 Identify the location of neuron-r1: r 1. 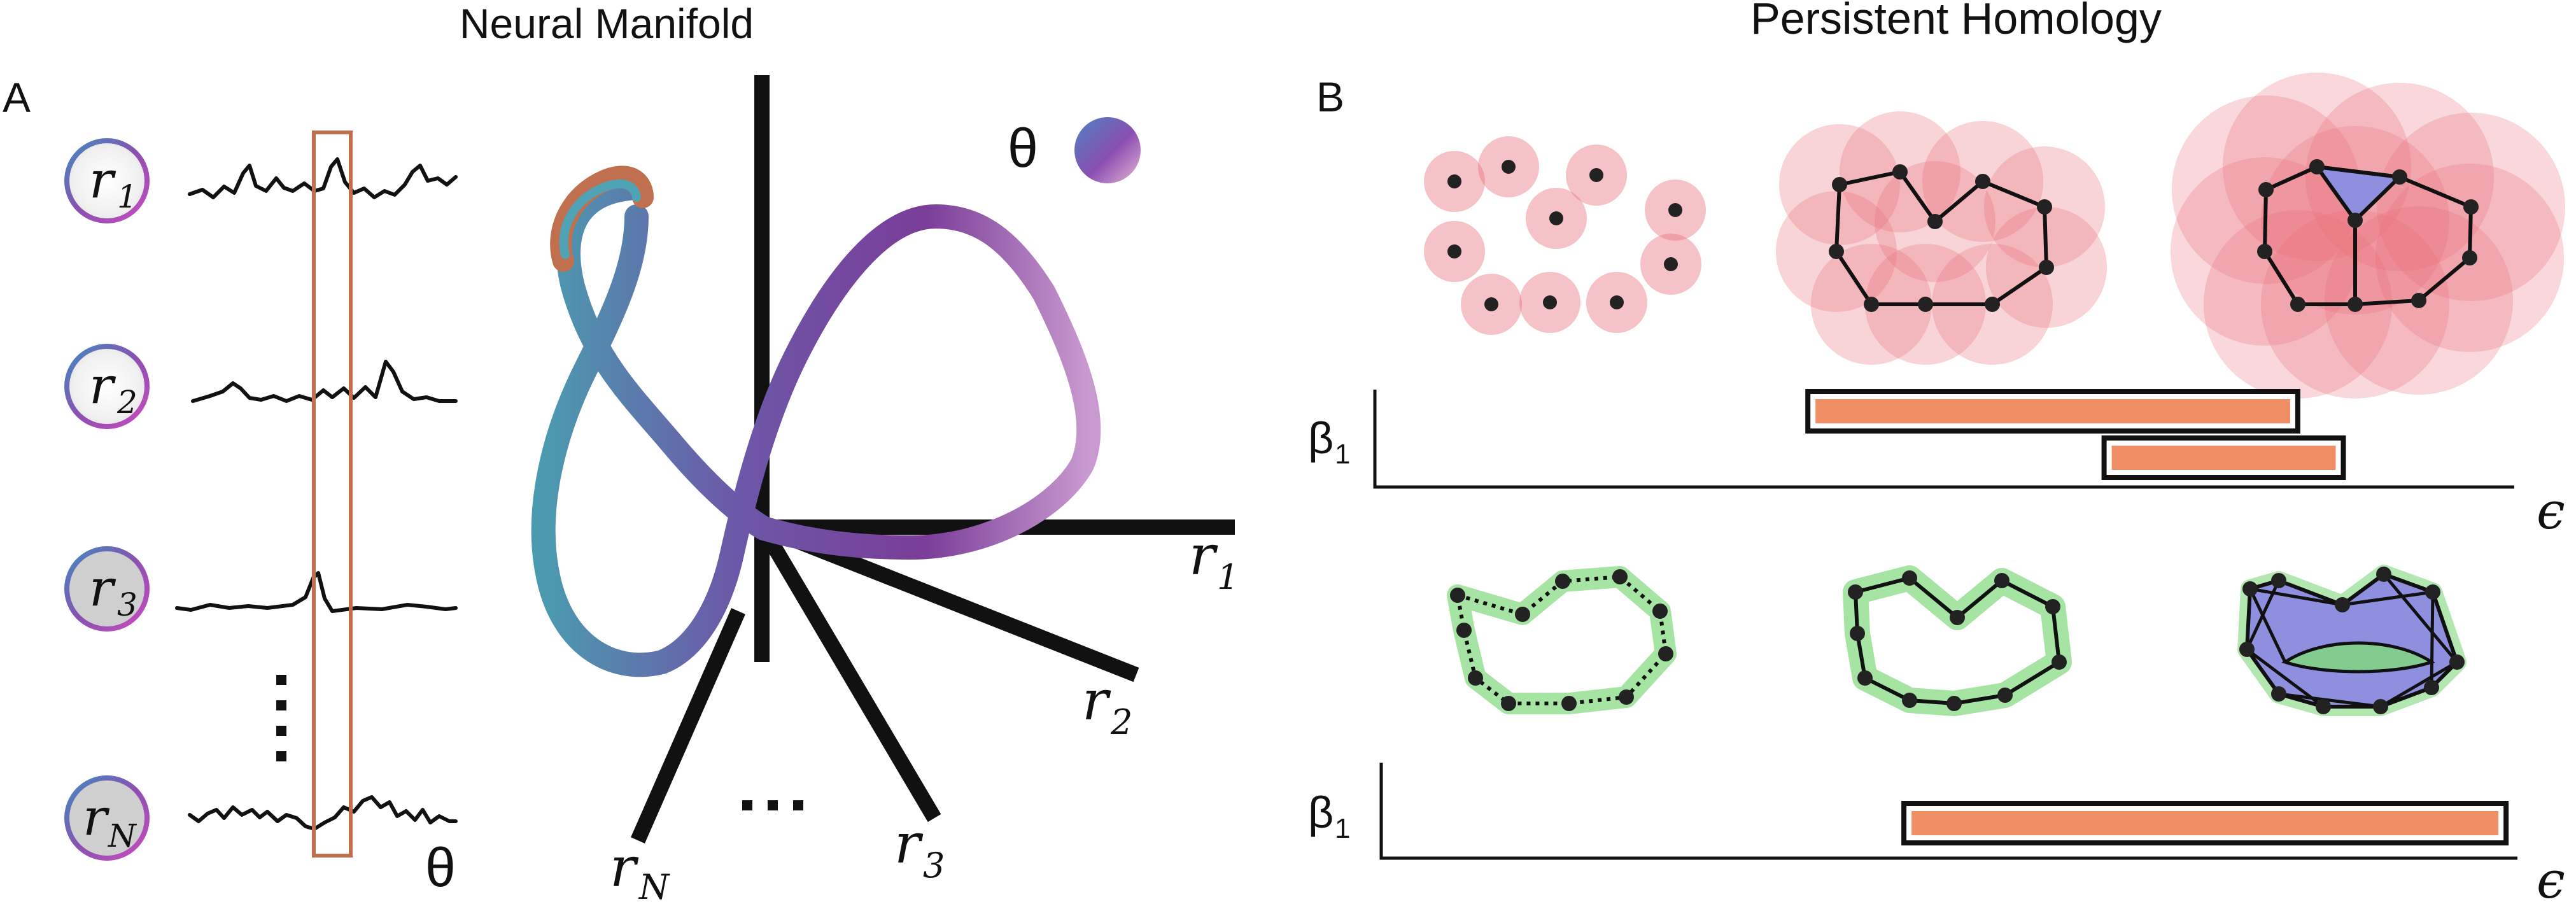
(107, 181).